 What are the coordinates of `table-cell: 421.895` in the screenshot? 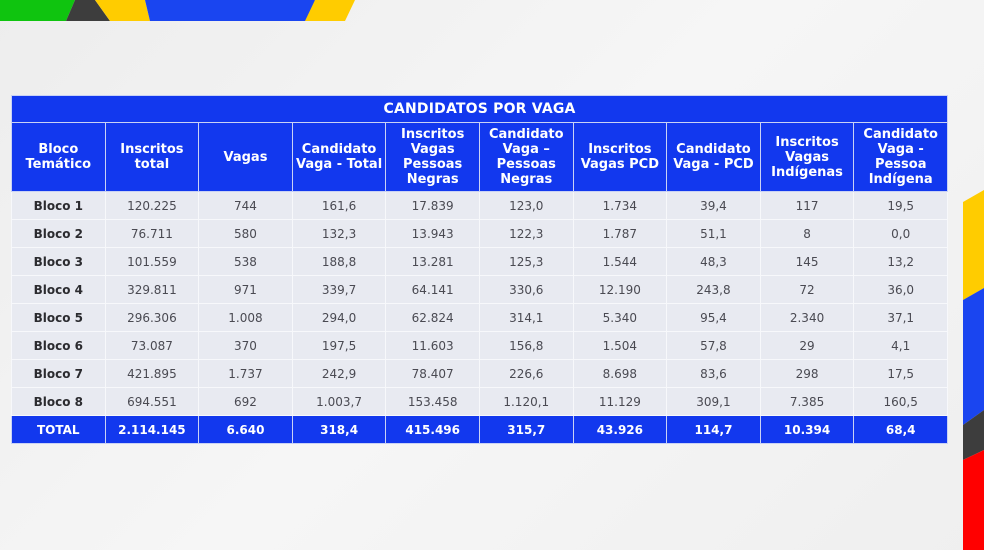 It's located at (152, 373).